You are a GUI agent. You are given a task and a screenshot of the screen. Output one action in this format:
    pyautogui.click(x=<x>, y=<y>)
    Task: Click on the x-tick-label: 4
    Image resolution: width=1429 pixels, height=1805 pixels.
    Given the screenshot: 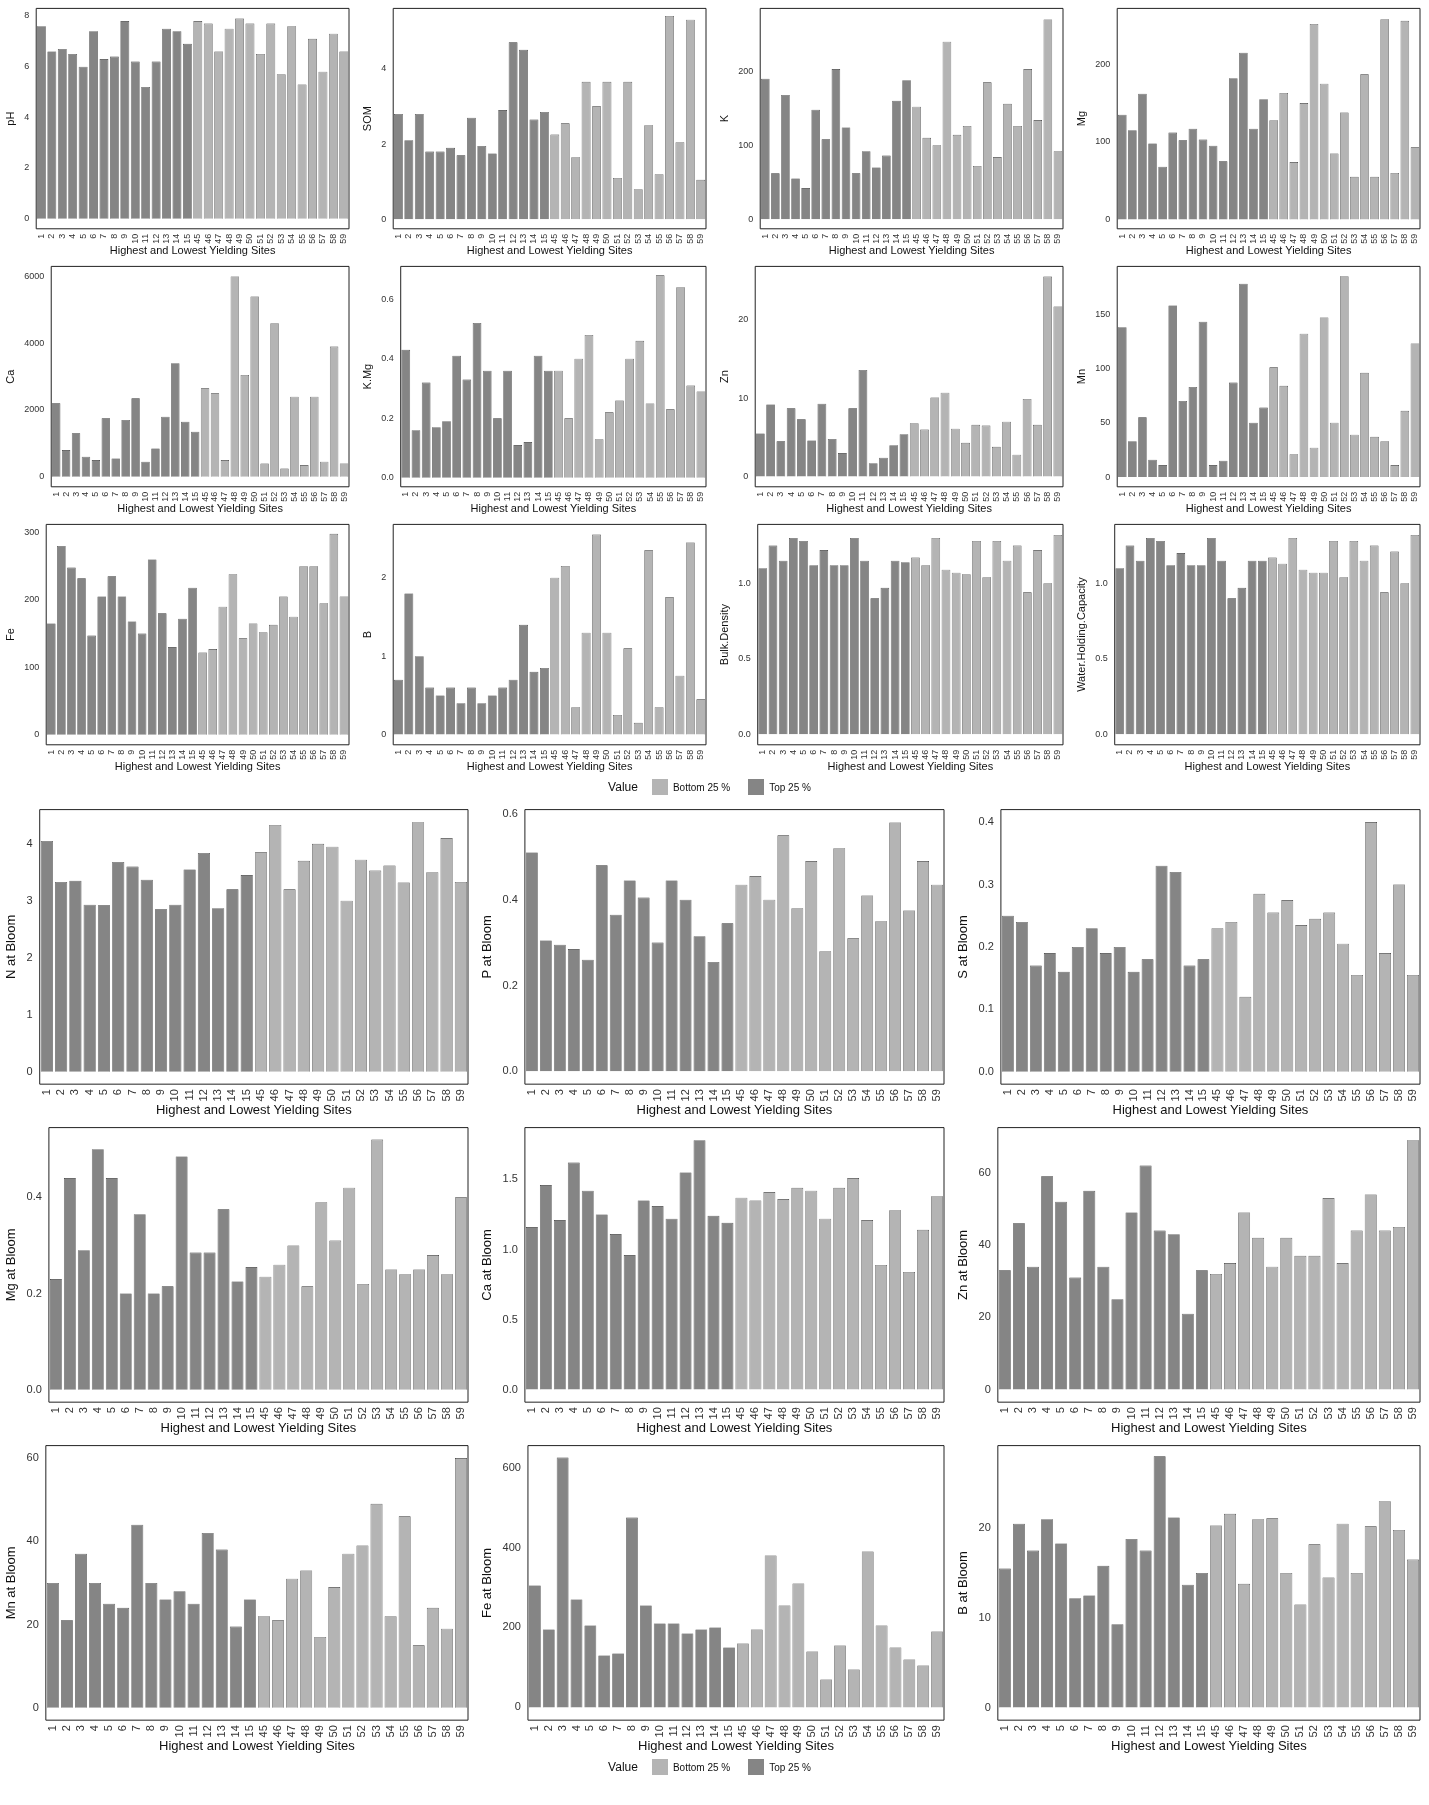 What is the action you would take?
    pyautogui.click(x=1046, y=1728)
    